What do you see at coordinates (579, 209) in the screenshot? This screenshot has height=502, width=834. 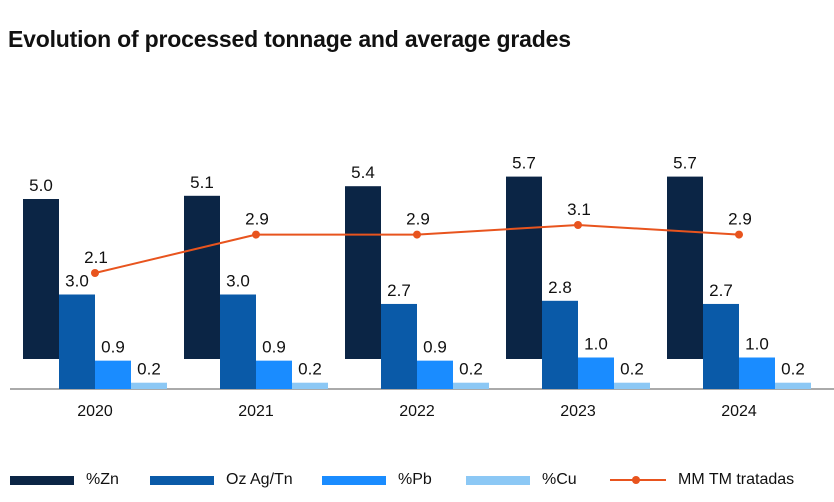 I see `line-label-2023: 3.1` at bounding box center [579, 209].